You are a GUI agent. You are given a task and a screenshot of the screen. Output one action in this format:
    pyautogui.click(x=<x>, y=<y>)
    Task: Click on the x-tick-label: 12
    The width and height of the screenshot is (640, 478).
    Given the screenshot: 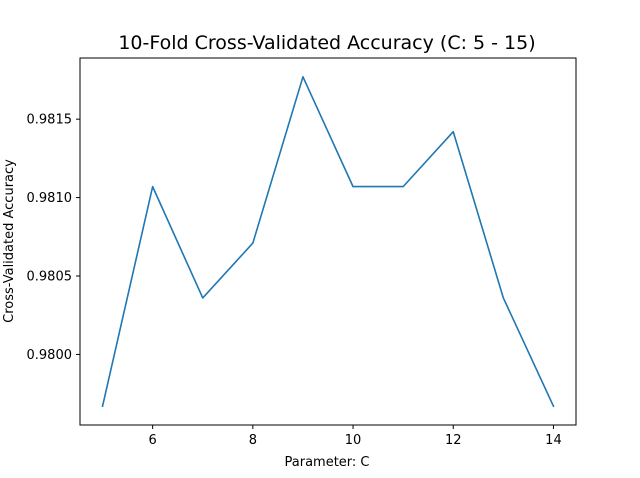 What is the action you would take?
    pyautogui.click(x=453, y=440)
    